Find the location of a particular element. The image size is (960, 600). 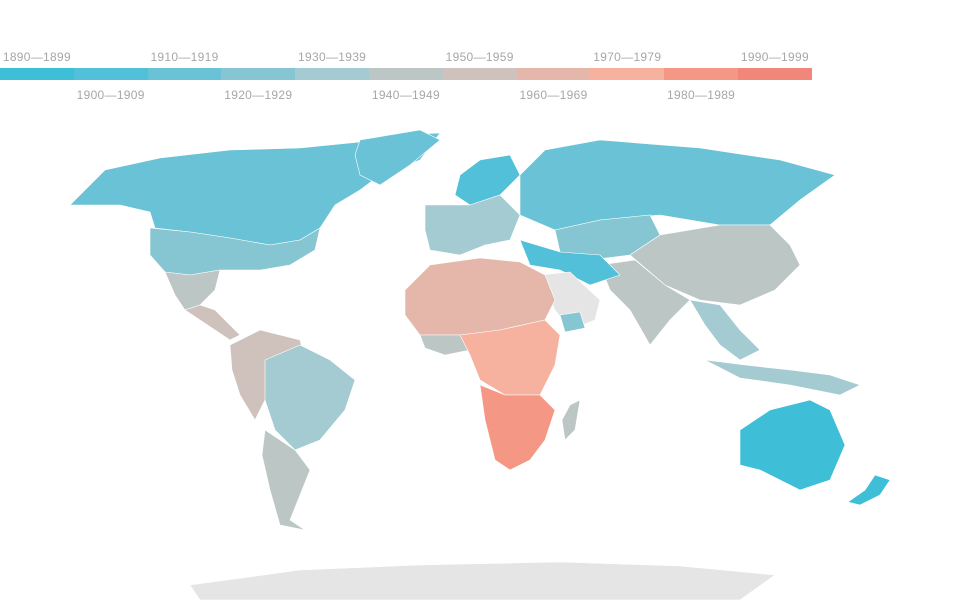

region-middle-east is located at coordinates (570, 262).